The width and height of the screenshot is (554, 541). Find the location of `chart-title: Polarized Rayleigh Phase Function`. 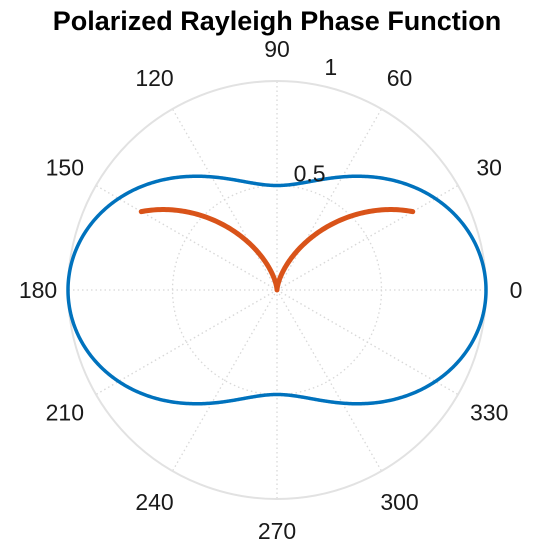

chart-title: Polarized Rayleigh Phase Function is located at coordinates (277, 21).